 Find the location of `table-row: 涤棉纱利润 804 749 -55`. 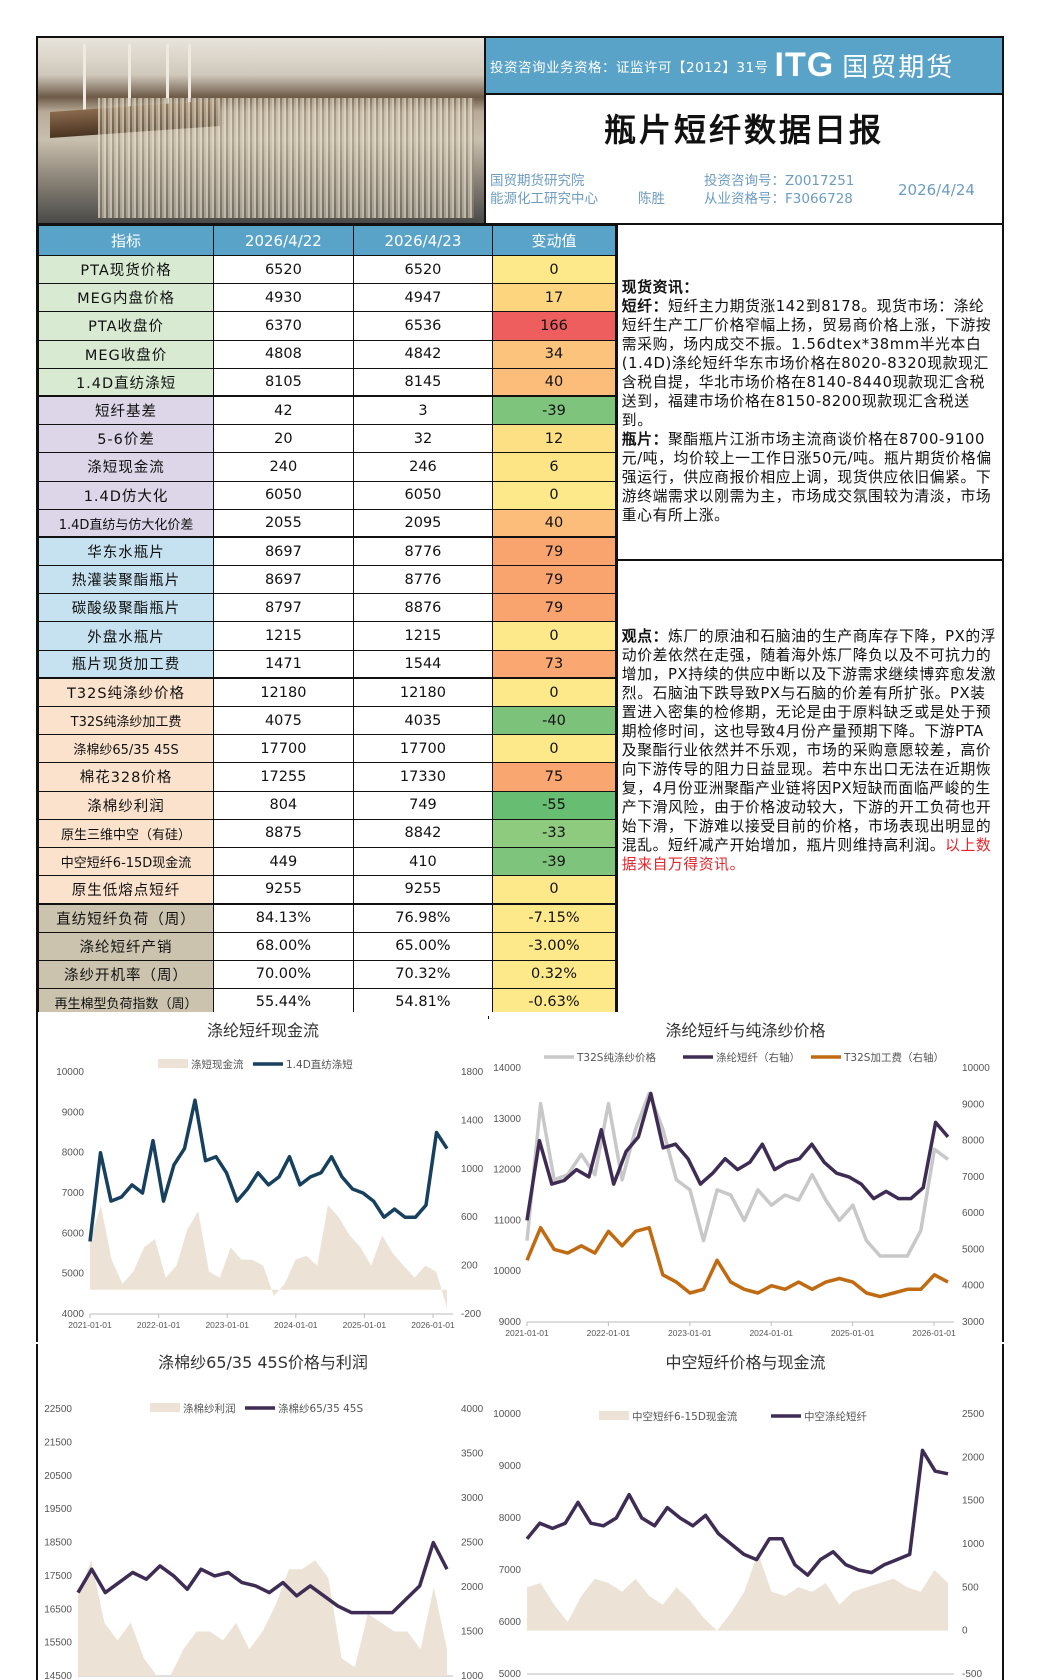

table-row: 涤棉纱利润 804 749 -55 is located at coordinates (326, 805).